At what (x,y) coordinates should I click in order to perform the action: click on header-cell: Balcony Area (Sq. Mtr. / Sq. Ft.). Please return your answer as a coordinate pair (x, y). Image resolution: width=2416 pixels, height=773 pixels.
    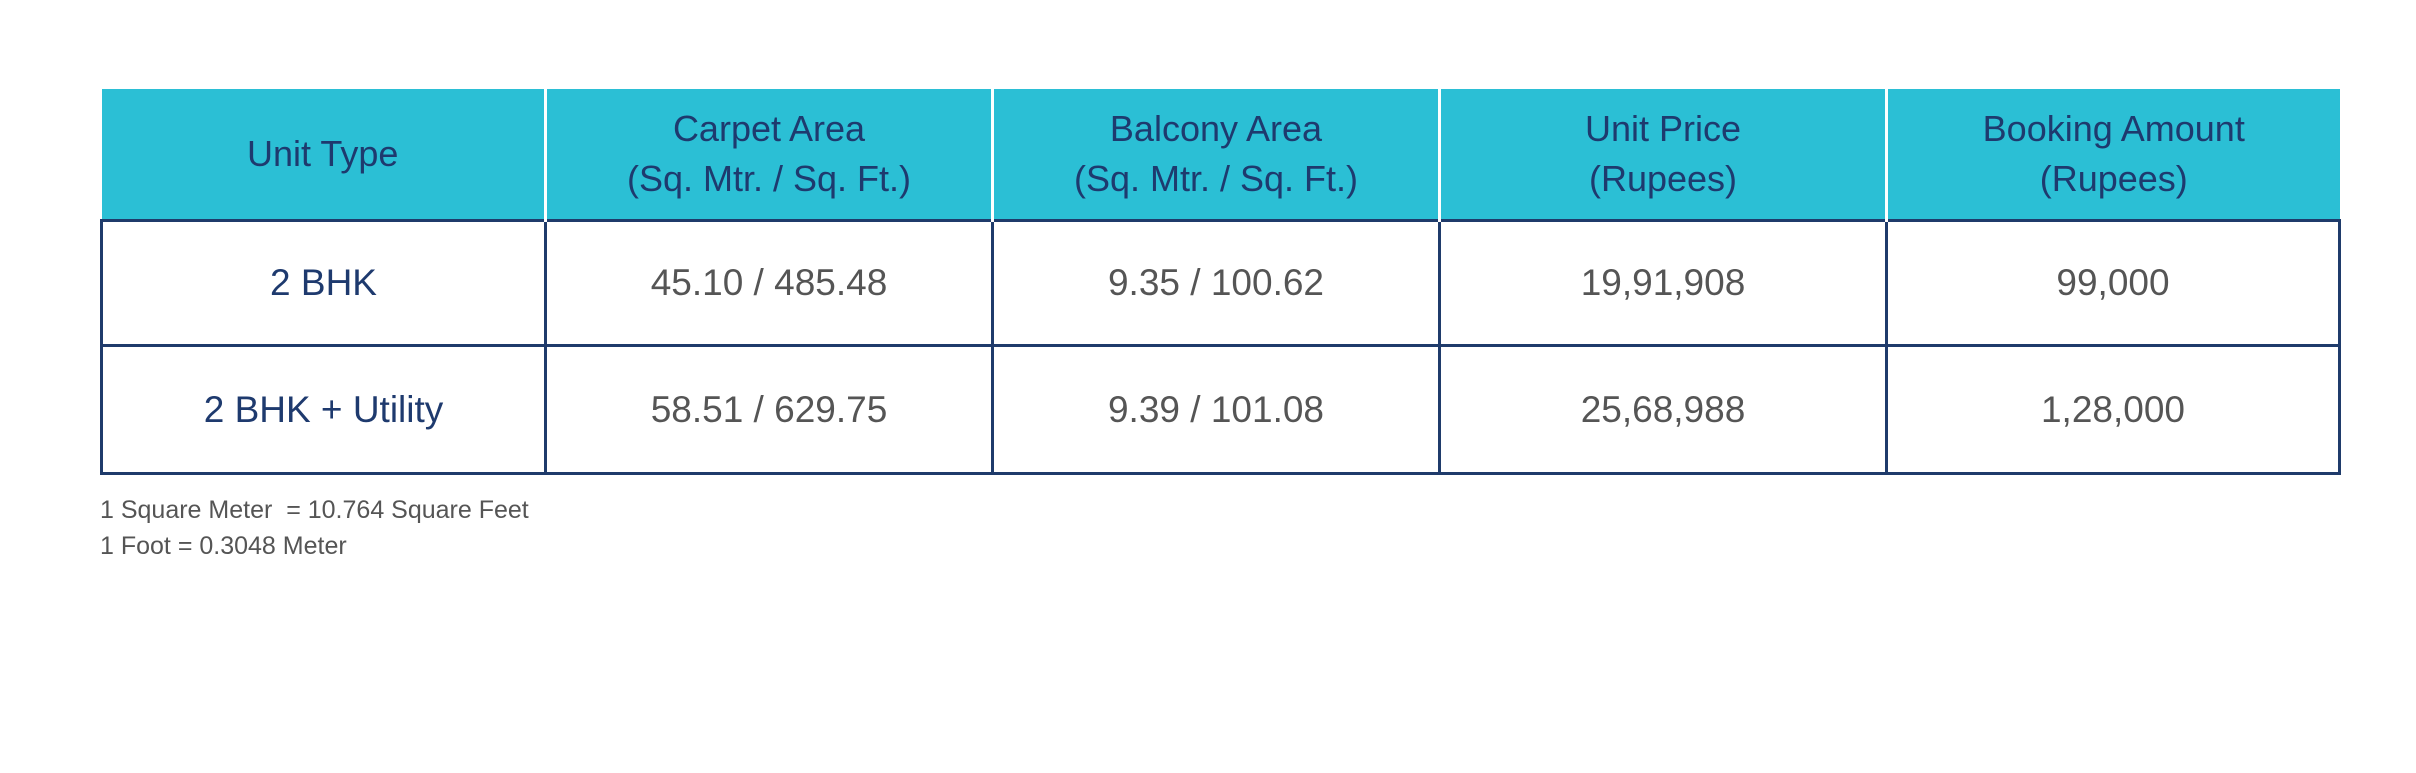
    Looking at the image, I should click on (1216, 155).